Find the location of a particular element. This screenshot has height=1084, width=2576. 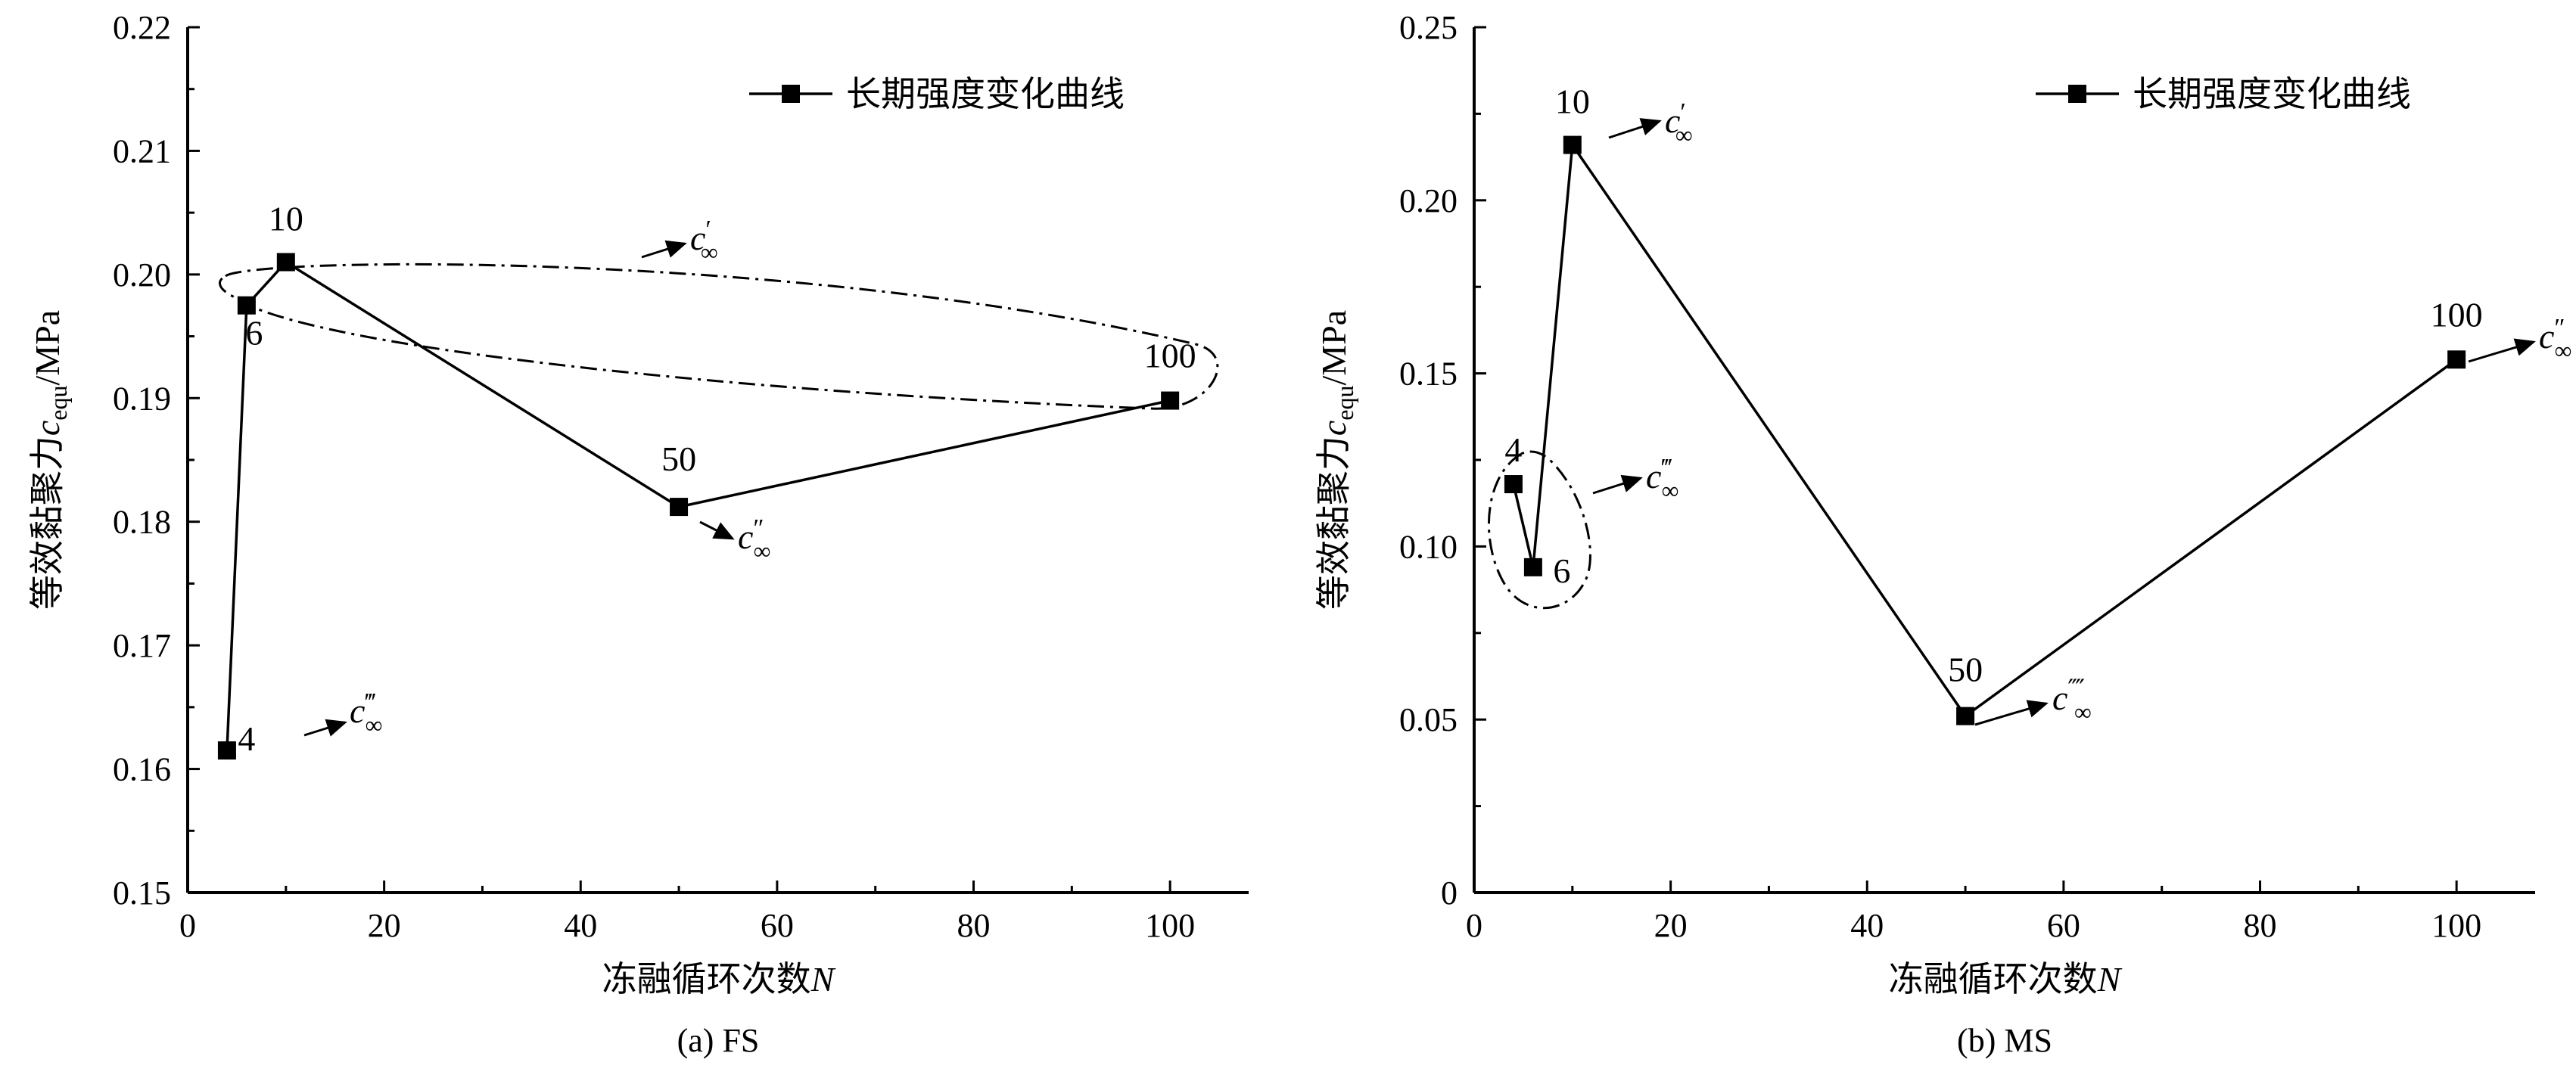

panel-caption: (a) FS is located at coordinates (718, 1040).